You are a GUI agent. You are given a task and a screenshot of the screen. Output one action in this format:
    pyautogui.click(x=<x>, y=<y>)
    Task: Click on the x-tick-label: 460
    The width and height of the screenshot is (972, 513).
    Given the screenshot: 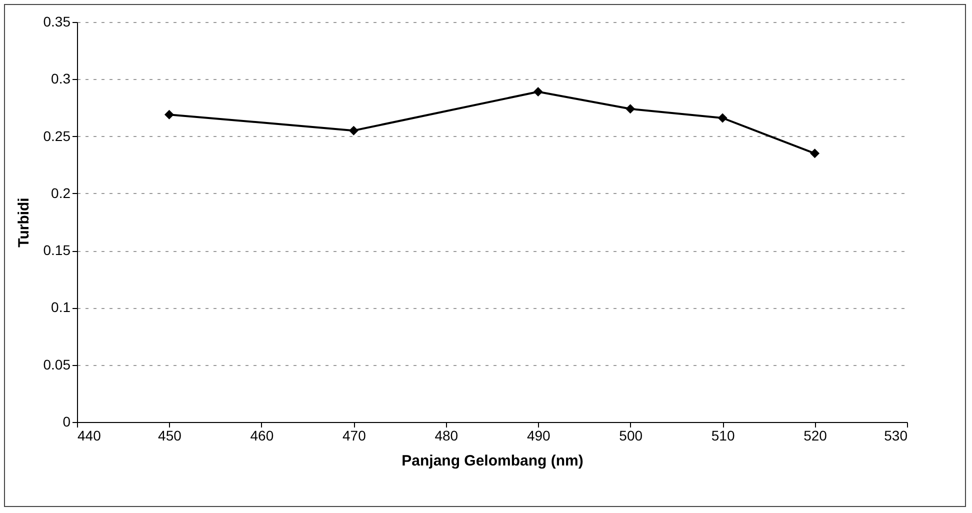 What is the action you would take?
    pyautogui.click(x=262, y=436)
    